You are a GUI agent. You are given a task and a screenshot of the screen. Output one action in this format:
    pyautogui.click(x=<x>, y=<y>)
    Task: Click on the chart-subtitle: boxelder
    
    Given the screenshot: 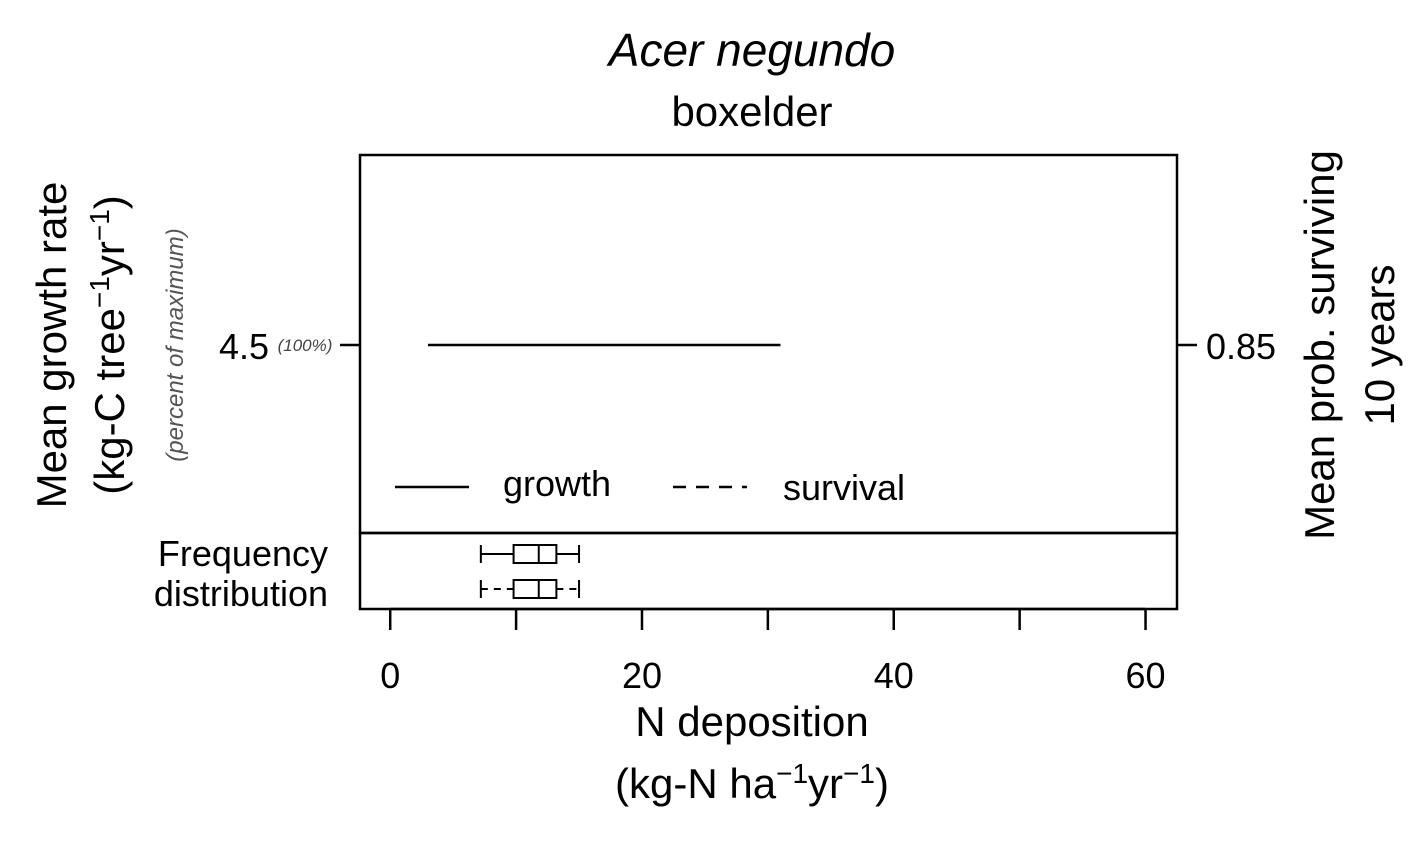 What is the action you would take?
    pyautogui.click(x=751, y=111)
    